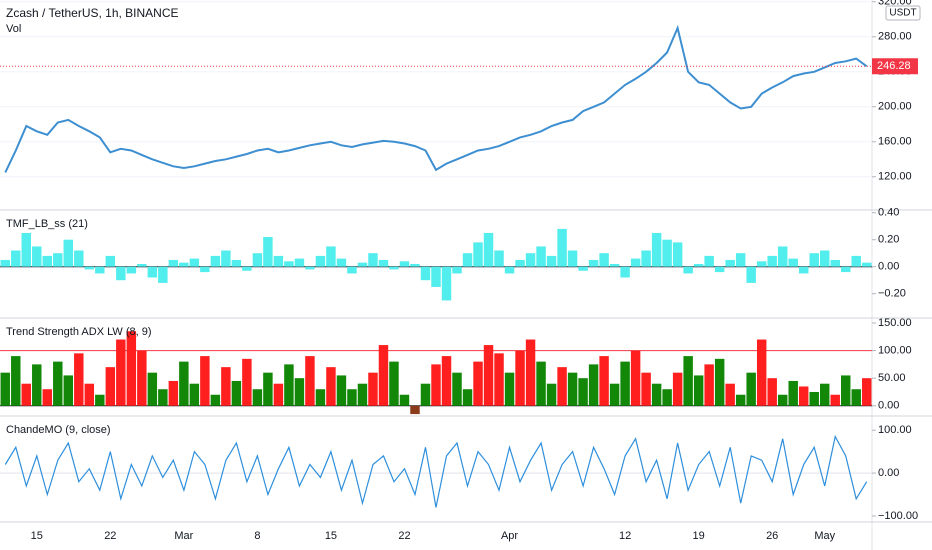 This screenshot has height=550, width=932. I want to click on unit-label: USDT, so click(902, 13).